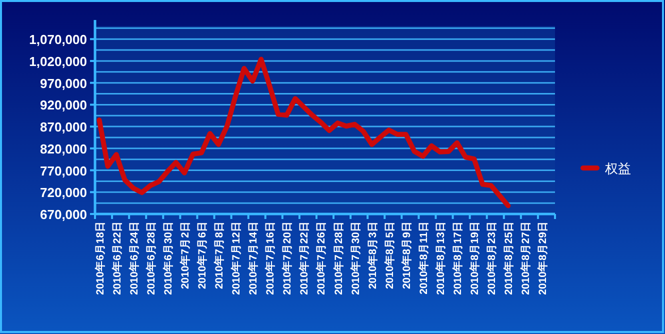  What do you see at coordinates (372, 255) in the screenshot?
I see `x-tick-label: 2010年8月3日` at bounding box center [372, 255].